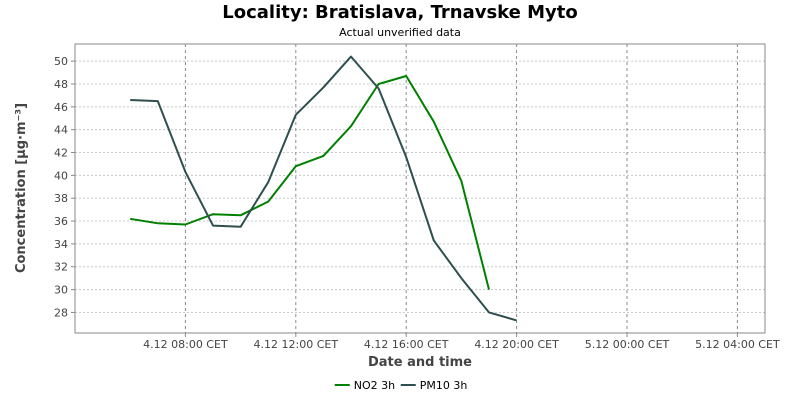 Image resolution: width=800 pixels, height=400 pixels. What do you see at coordinates (400, 32) in the screenshot?
I see `chart-subtitle: Actual unverified data` at bounding box center [400, 32].